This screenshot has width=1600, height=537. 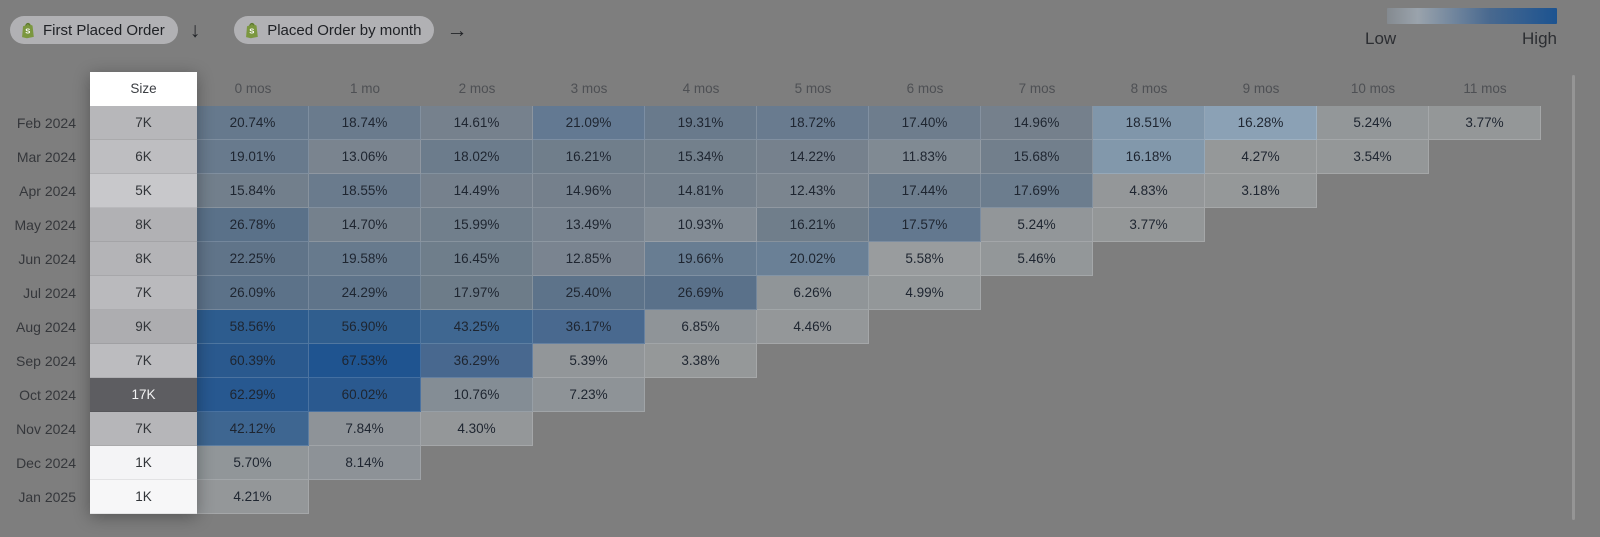 I want to click on heat-cell: 18.72%, so click(x=813, y=123).